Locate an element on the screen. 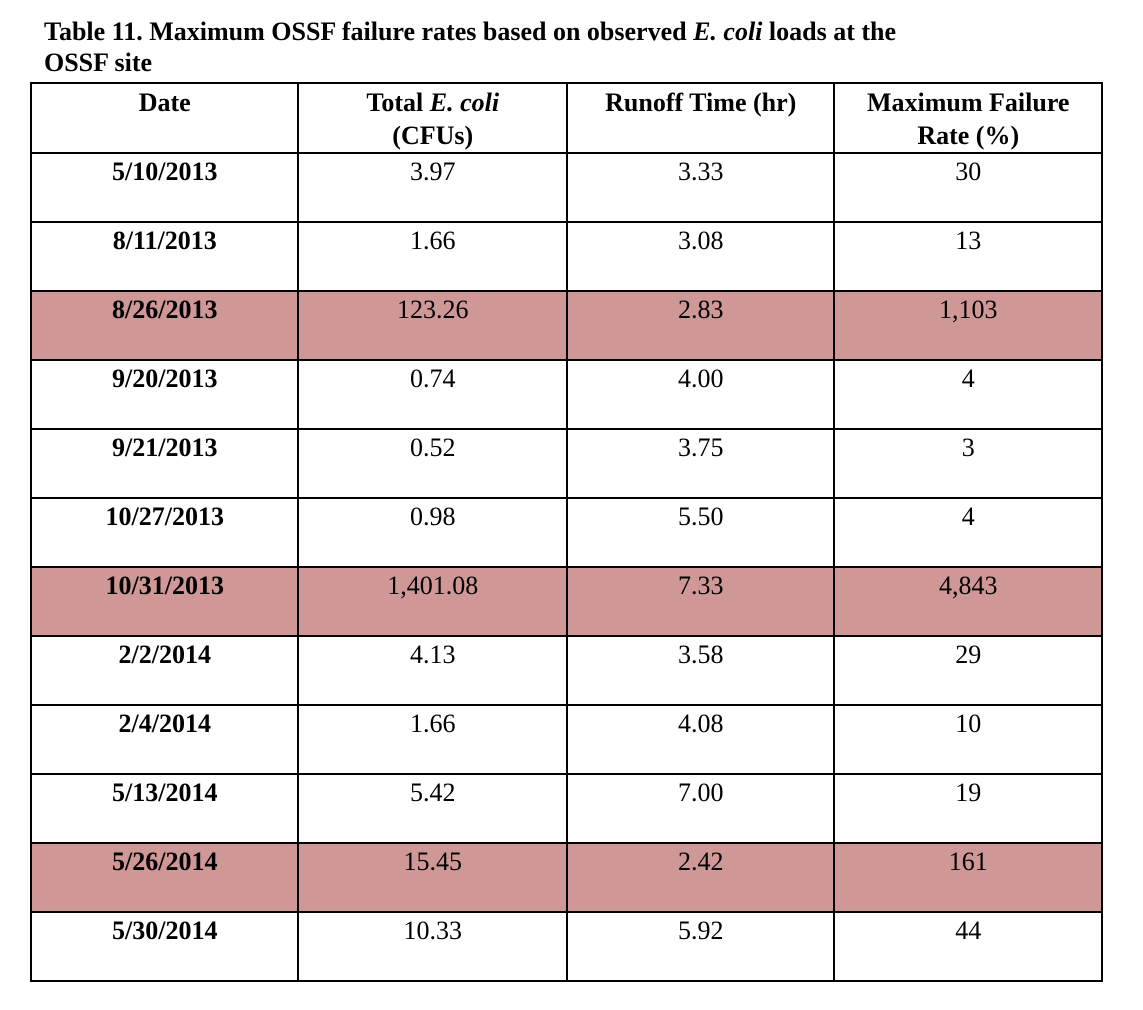 The height and width of the screenshot is (1010, 1143). runoff-time-cell: 5.50 is located at coordinates (700, 532).